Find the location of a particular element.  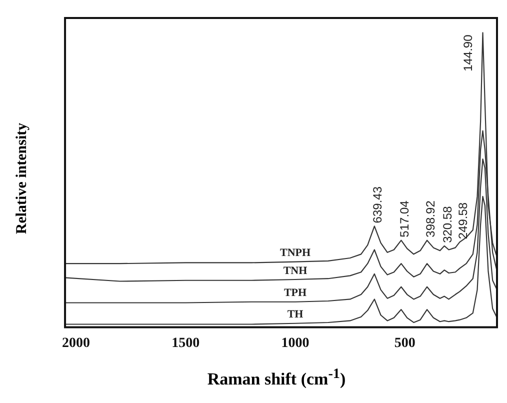

x-tick-label: 1000 is located at coordinates (295, 344).